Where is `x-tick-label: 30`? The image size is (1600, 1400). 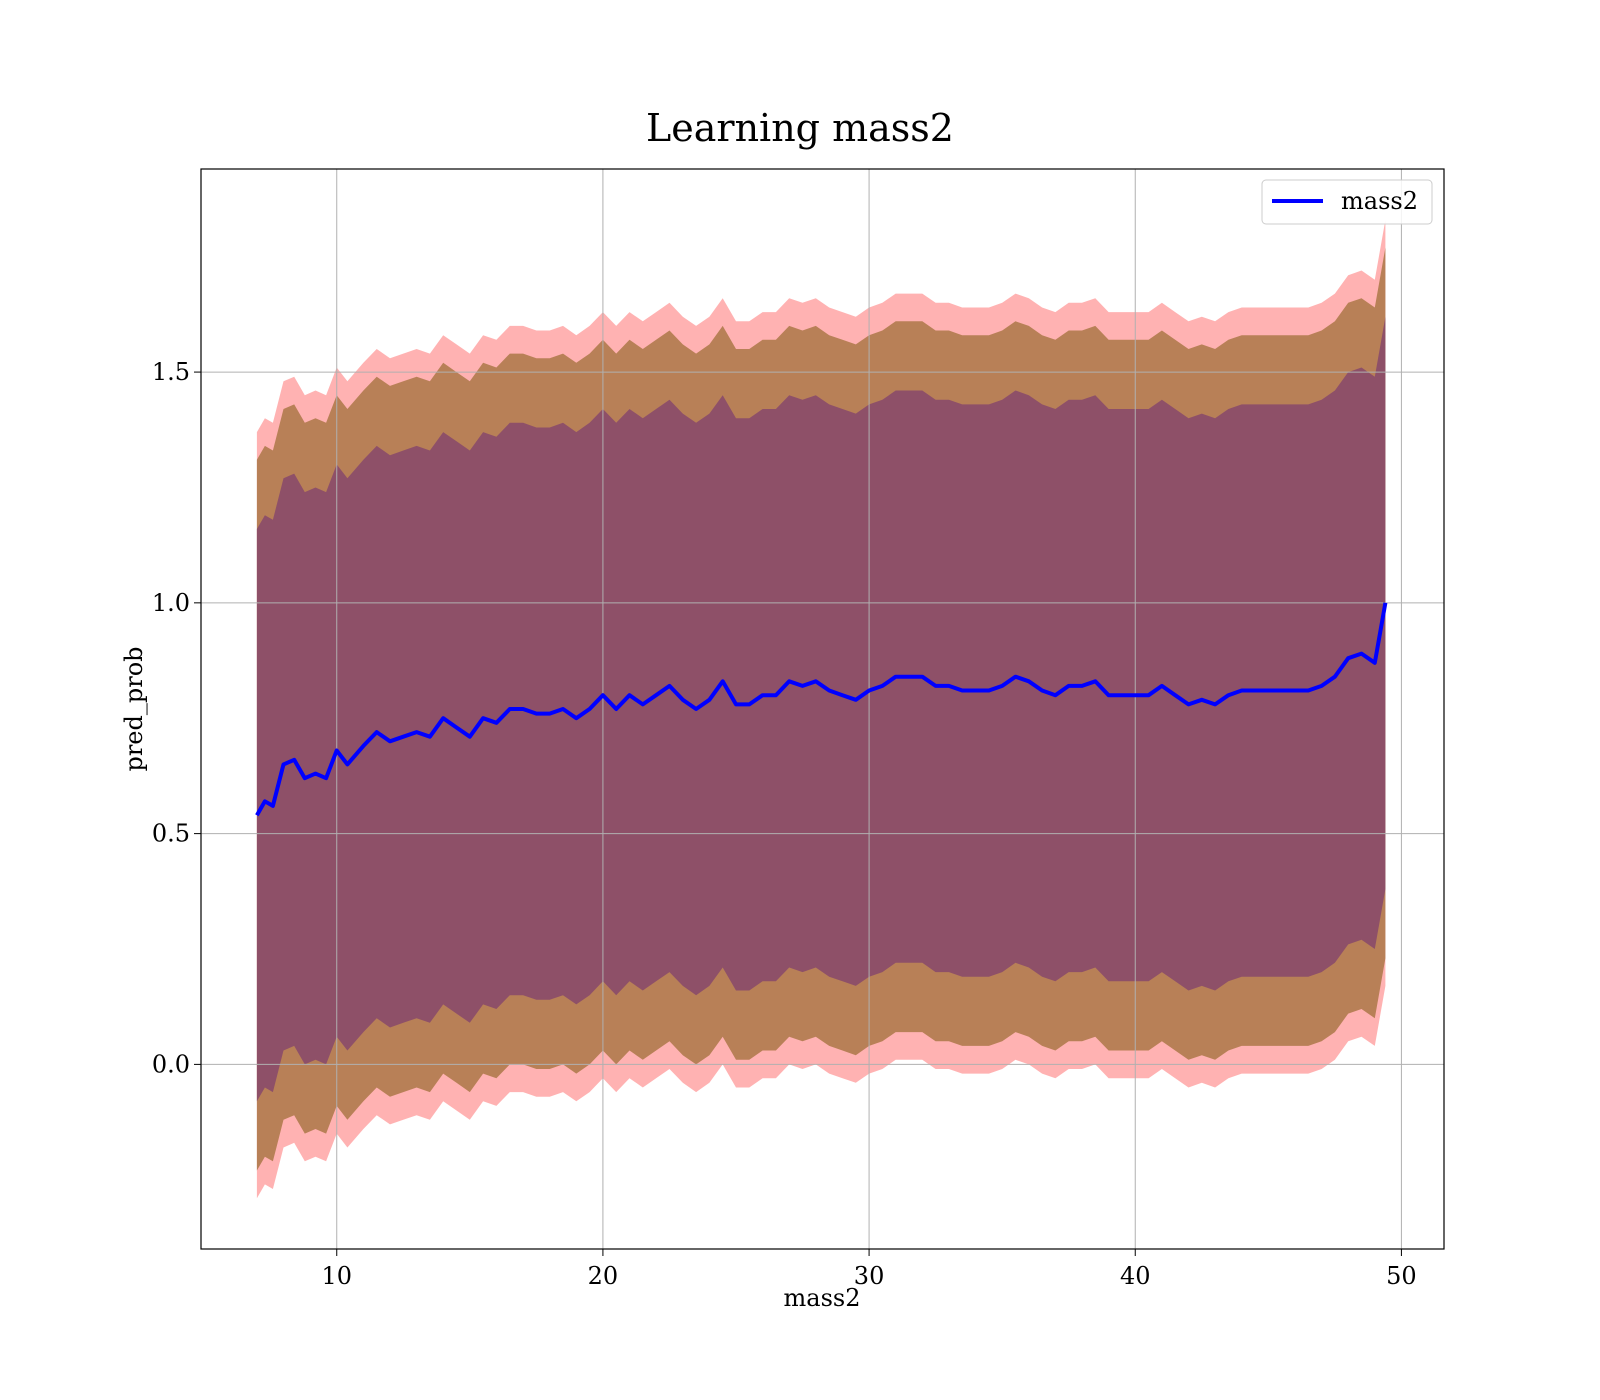
x-tick-label: 30 is located at coordinates (869, 1276).